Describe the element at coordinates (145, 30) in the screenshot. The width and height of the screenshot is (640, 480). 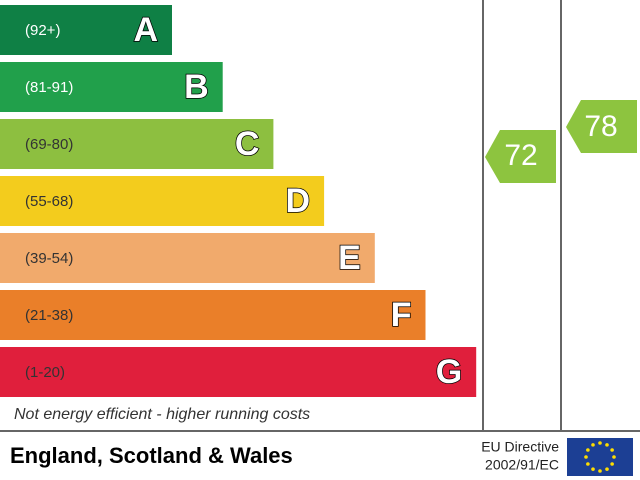
I see `band-letter: A` at that location.